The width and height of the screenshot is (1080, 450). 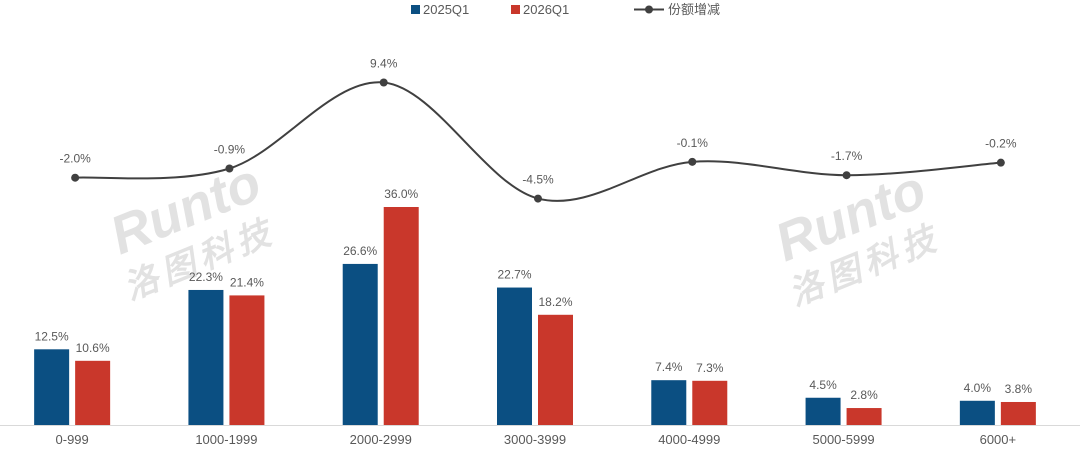 I want to click on data-label-2026q1: 18.2%, so click(x=555, y=302).